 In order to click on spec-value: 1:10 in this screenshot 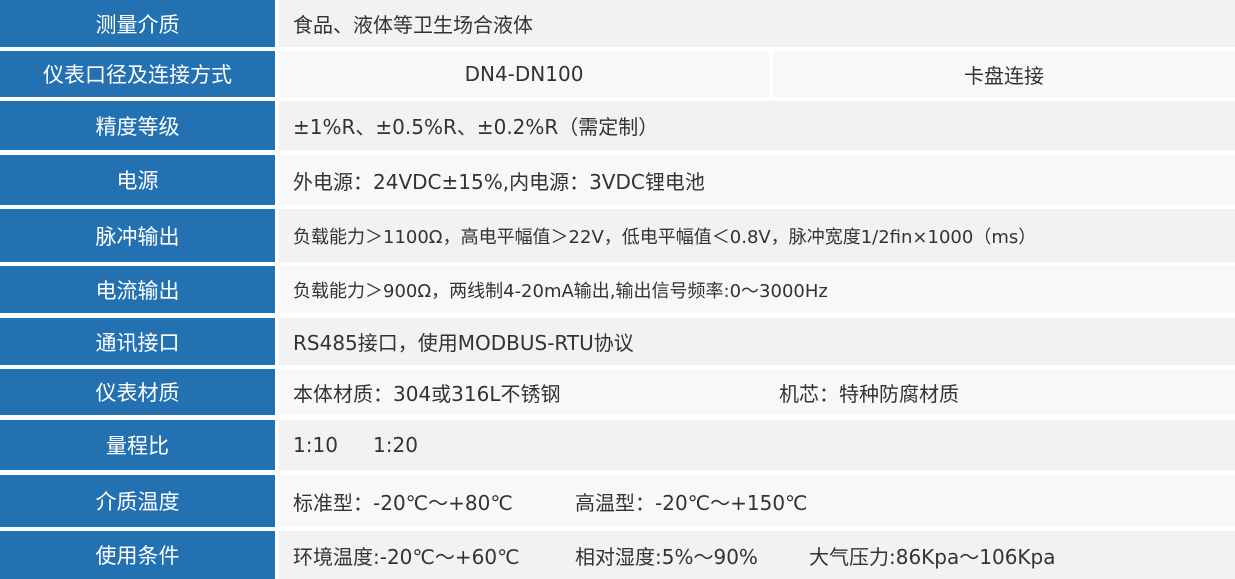, I will do `click(315, 445)`.